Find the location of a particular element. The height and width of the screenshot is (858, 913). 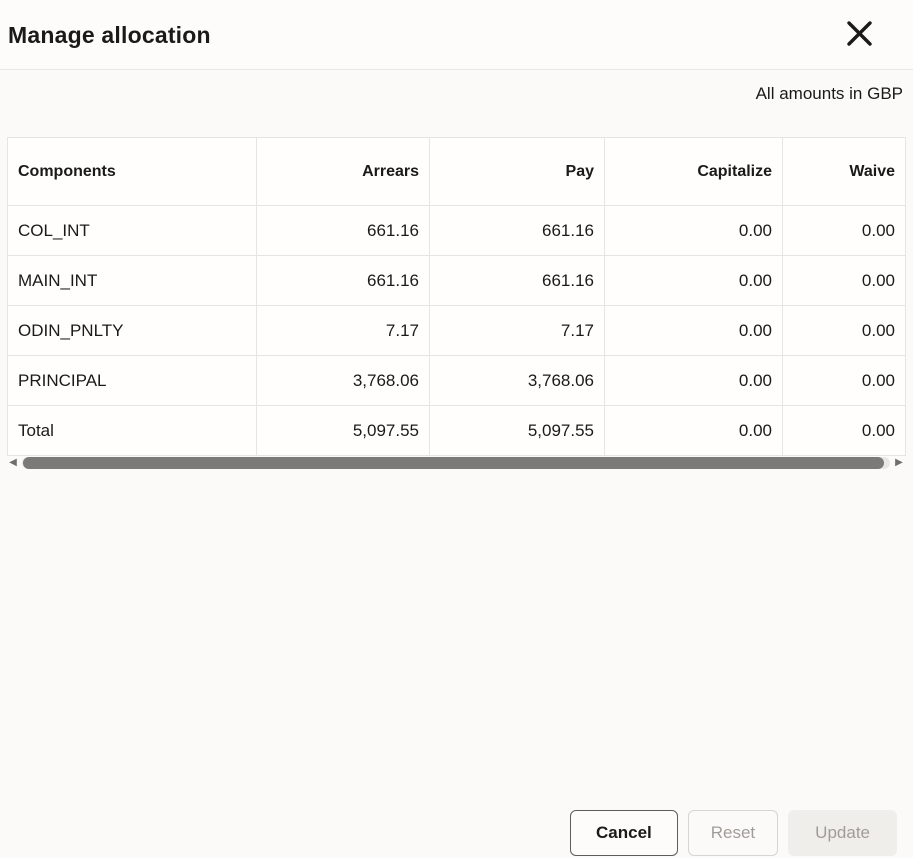

dialog-footer: Cancel Reset Update is located at coordinates (733, 833).